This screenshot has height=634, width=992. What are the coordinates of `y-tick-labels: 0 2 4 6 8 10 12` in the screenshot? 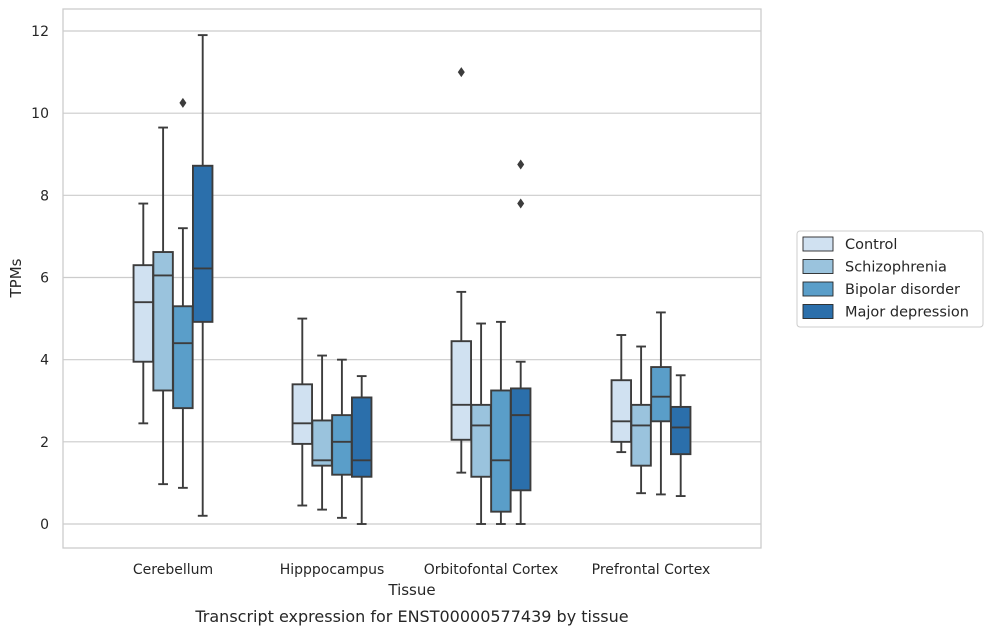 It's located at (40, 278).